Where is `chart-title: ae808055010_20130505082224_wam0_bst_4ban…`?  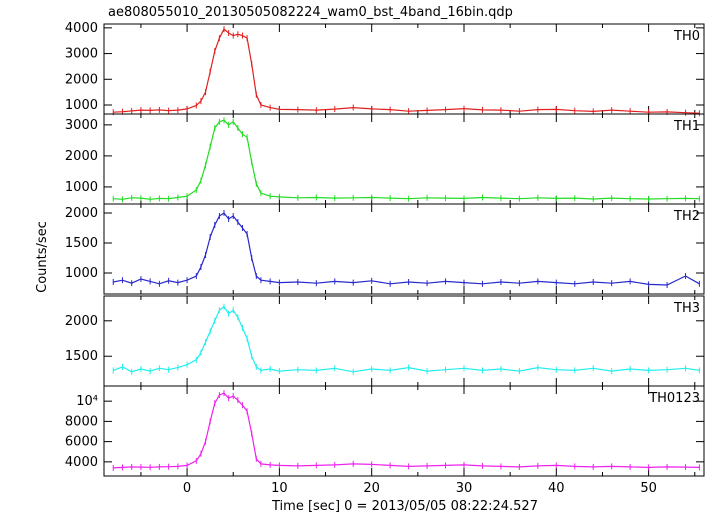 chart-title: ae808055010_20130505082224_wam0_bst_4ban… is located at coordinates (310, 12).